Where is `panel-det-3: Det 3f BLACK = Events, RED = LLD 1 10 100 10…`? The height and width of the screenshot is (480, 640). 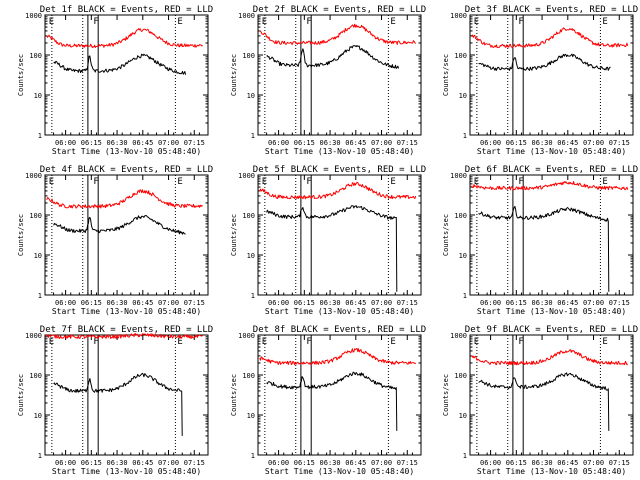 panel-det-3: Det 3f BLACK = Events, RED = LLD 1 10 100 10… is located at coordinates (540, 80).